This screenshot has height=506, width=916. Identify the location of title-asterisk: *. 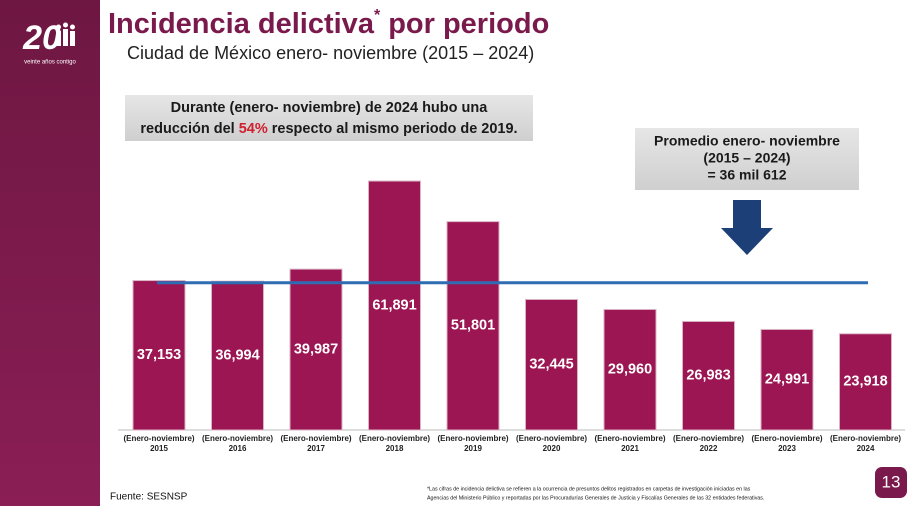
(377, 15).